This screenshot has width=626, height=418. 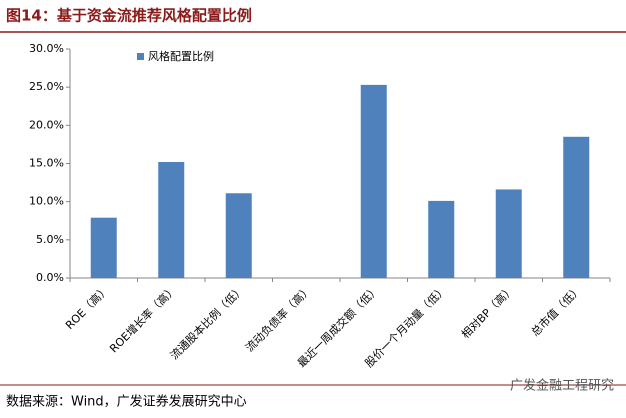 I want to click on x-tick-label: 总市值（低）, so click(x=556, y=310).